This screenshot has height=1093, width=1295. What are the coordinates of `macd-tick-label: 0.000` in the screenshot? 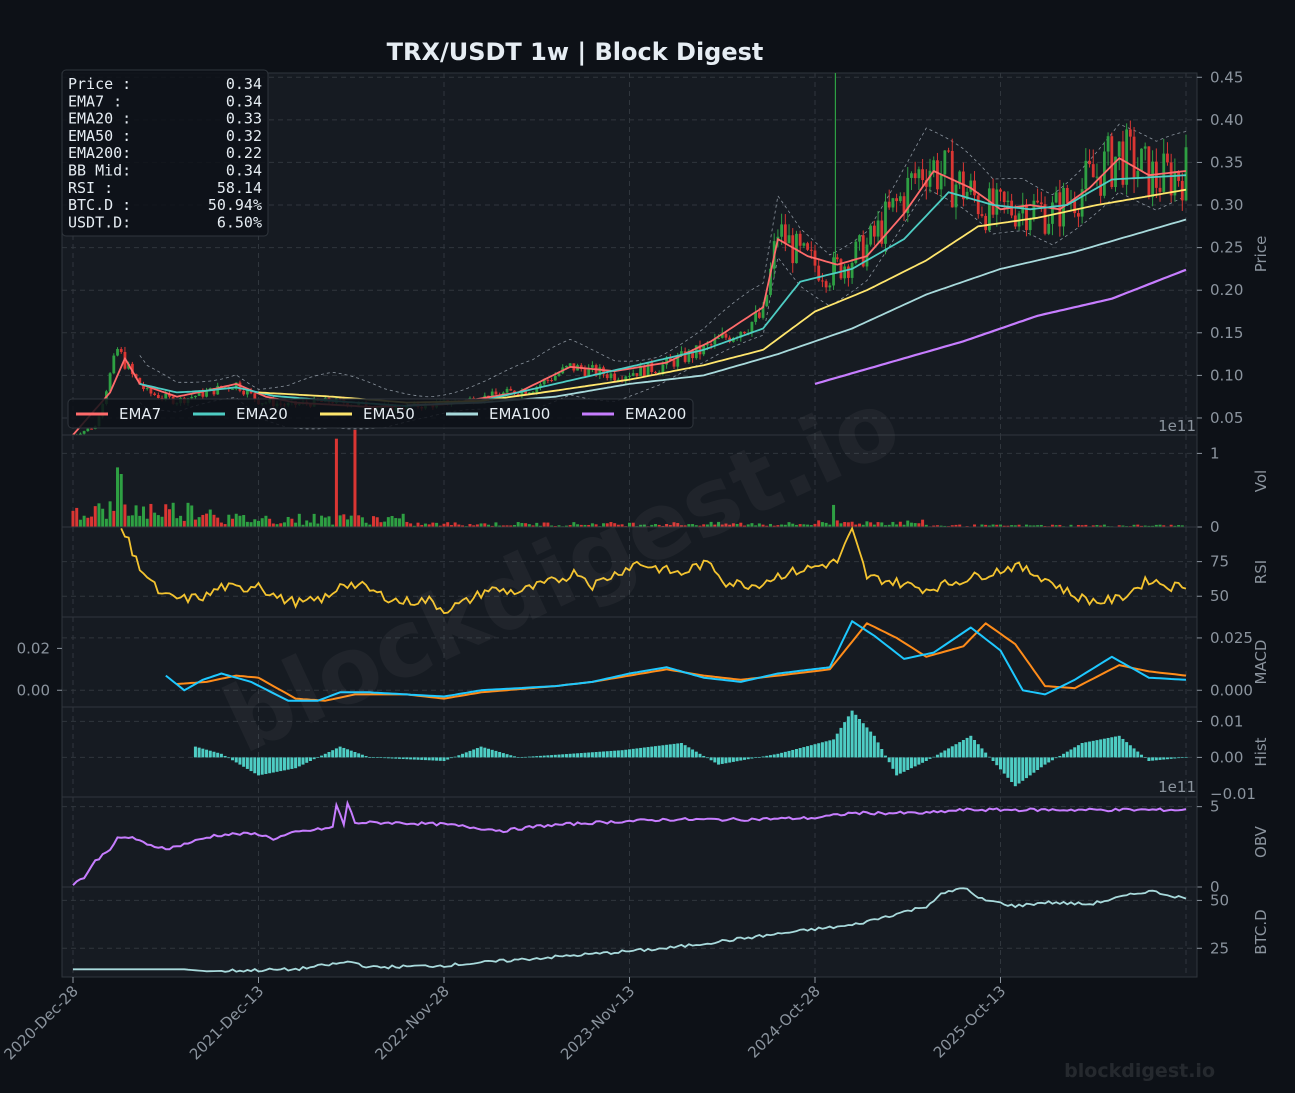 It's located at (1231, 690).